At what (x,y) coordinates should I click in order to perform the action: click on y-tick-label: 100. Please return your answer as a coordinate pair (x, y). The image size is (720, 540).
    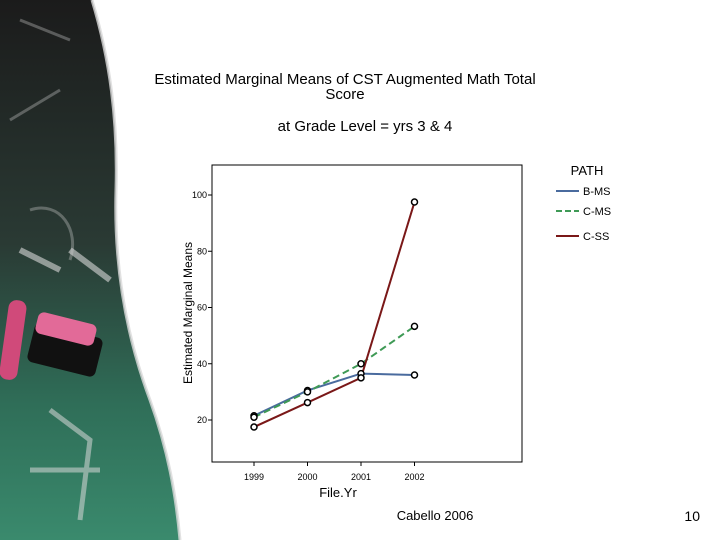
    Looking at the image, I should click on (199, 195).